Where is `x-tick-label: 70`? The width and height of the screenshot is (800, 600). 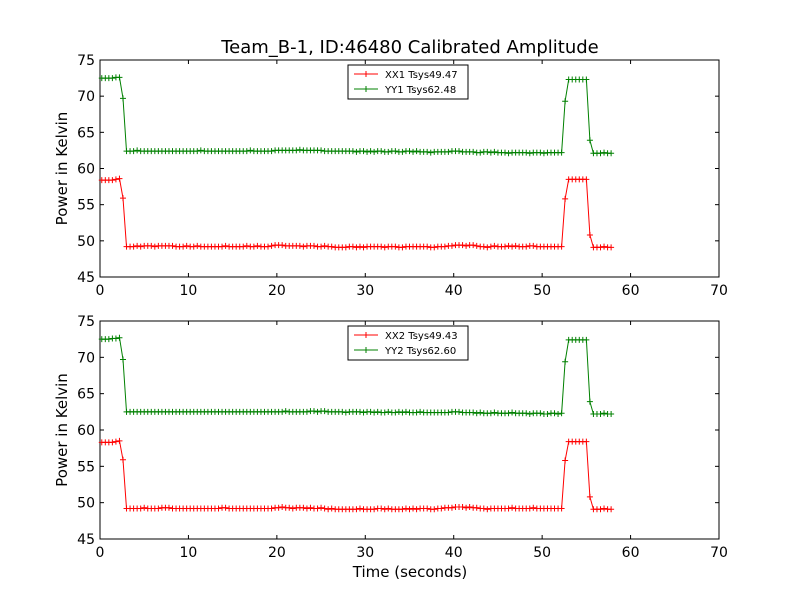
x-tick-label: 70 is located at coordinates (719, 553).